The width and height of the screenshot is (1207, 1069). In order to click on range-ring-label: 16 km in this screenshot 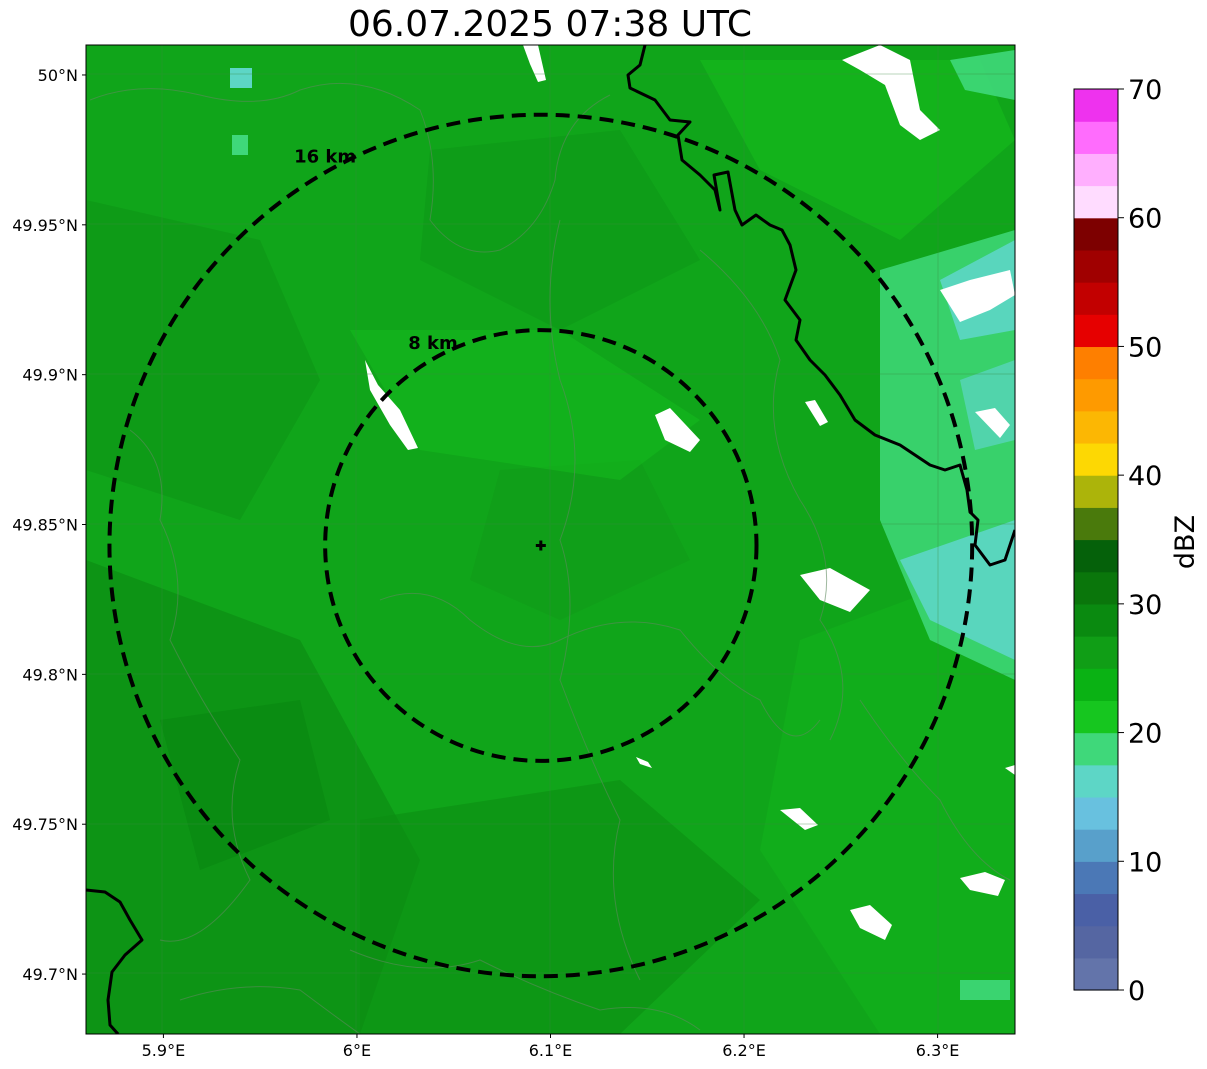, I will do `click(325, 156)`.